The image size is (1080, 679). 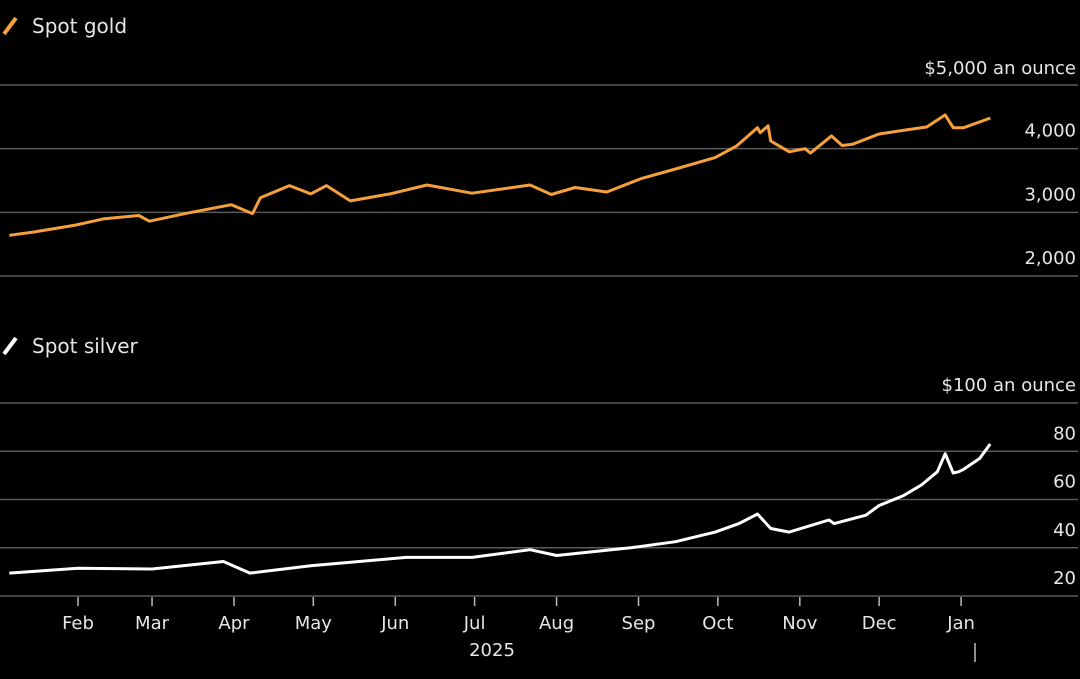 I want to click on year-label: 2025, so click(x=492, y=650).